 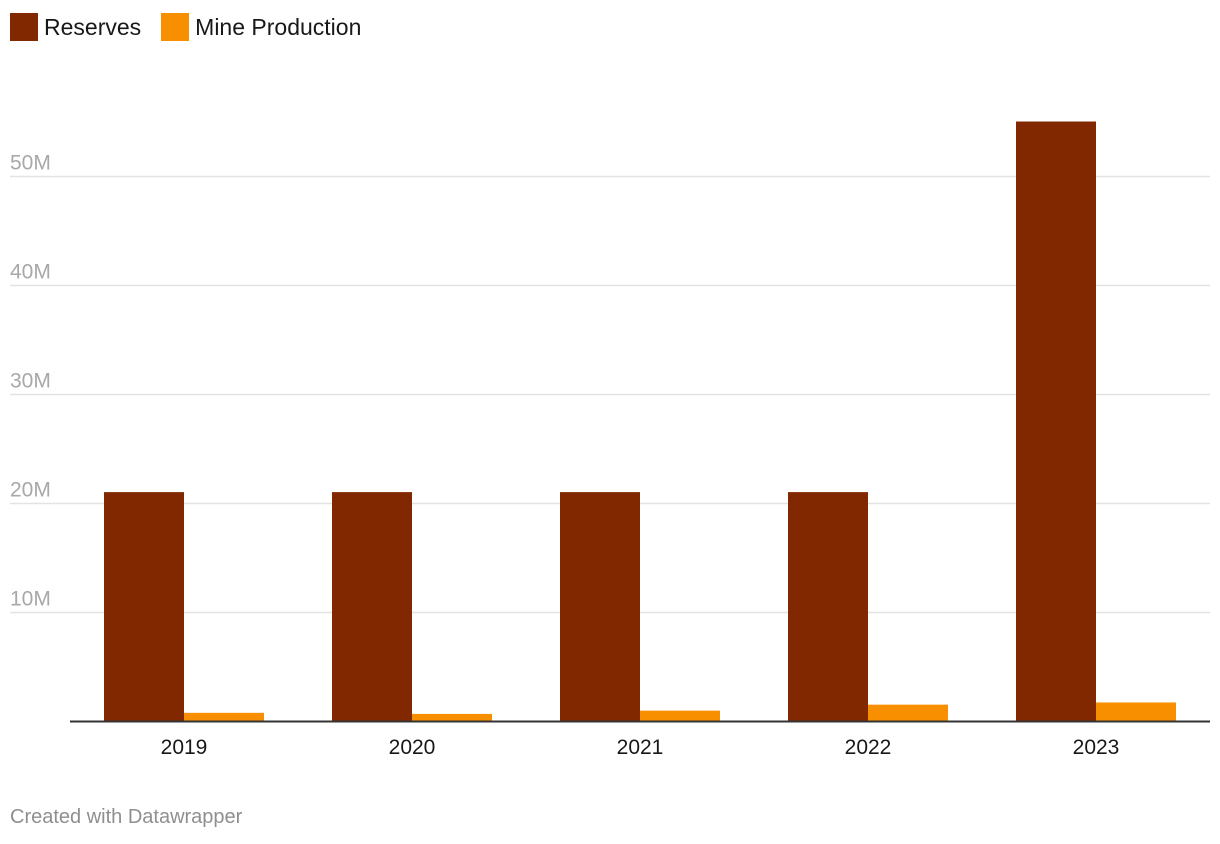 What do you see at coordinates (184, 747) in the screenshot?
I see `x-tick-label: 2019` at bounding box center [184, 747].